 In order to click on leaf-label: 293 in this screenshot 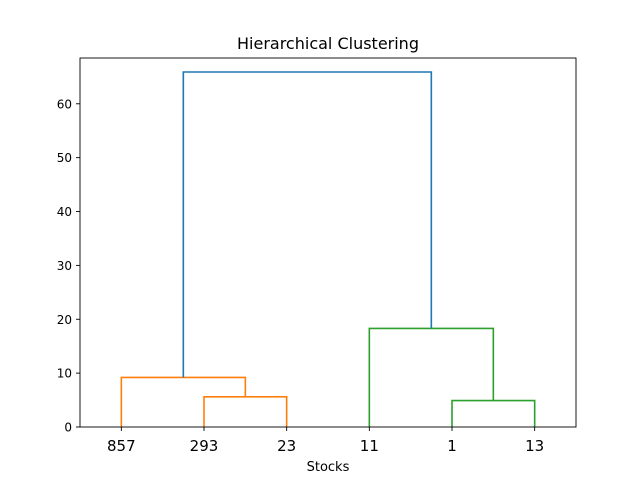, I will do `click(204, 446)`.